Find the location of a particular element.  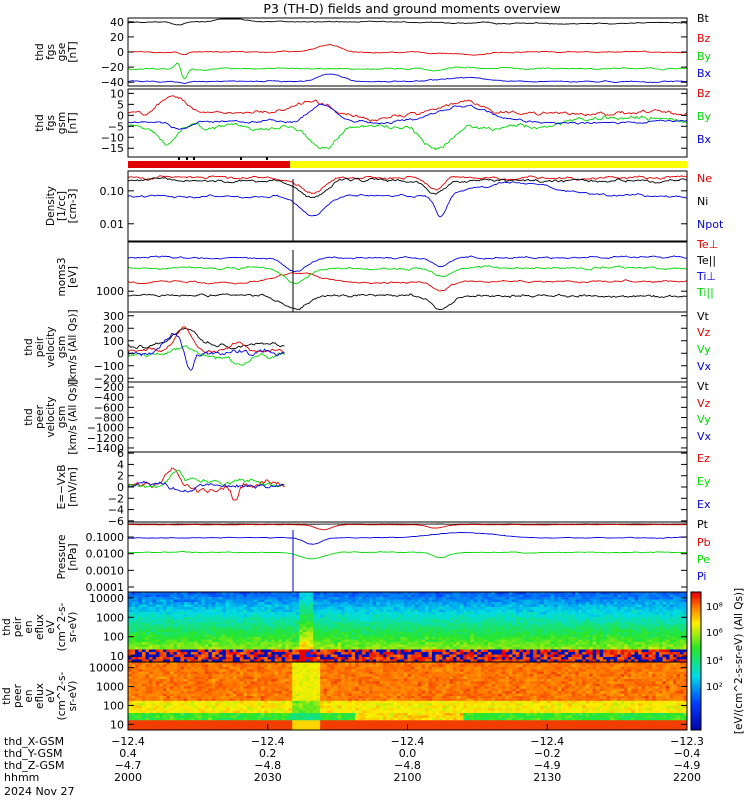

y-axis-label: thd is located at coordinates (40, 51).